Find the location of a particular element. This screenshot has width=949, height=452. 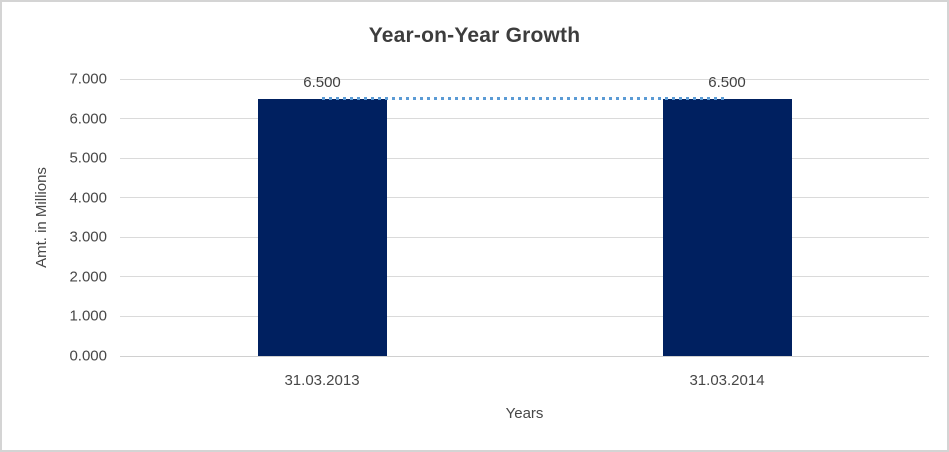

y-tick-label: 3.000 is located at coordinates (88, 237).